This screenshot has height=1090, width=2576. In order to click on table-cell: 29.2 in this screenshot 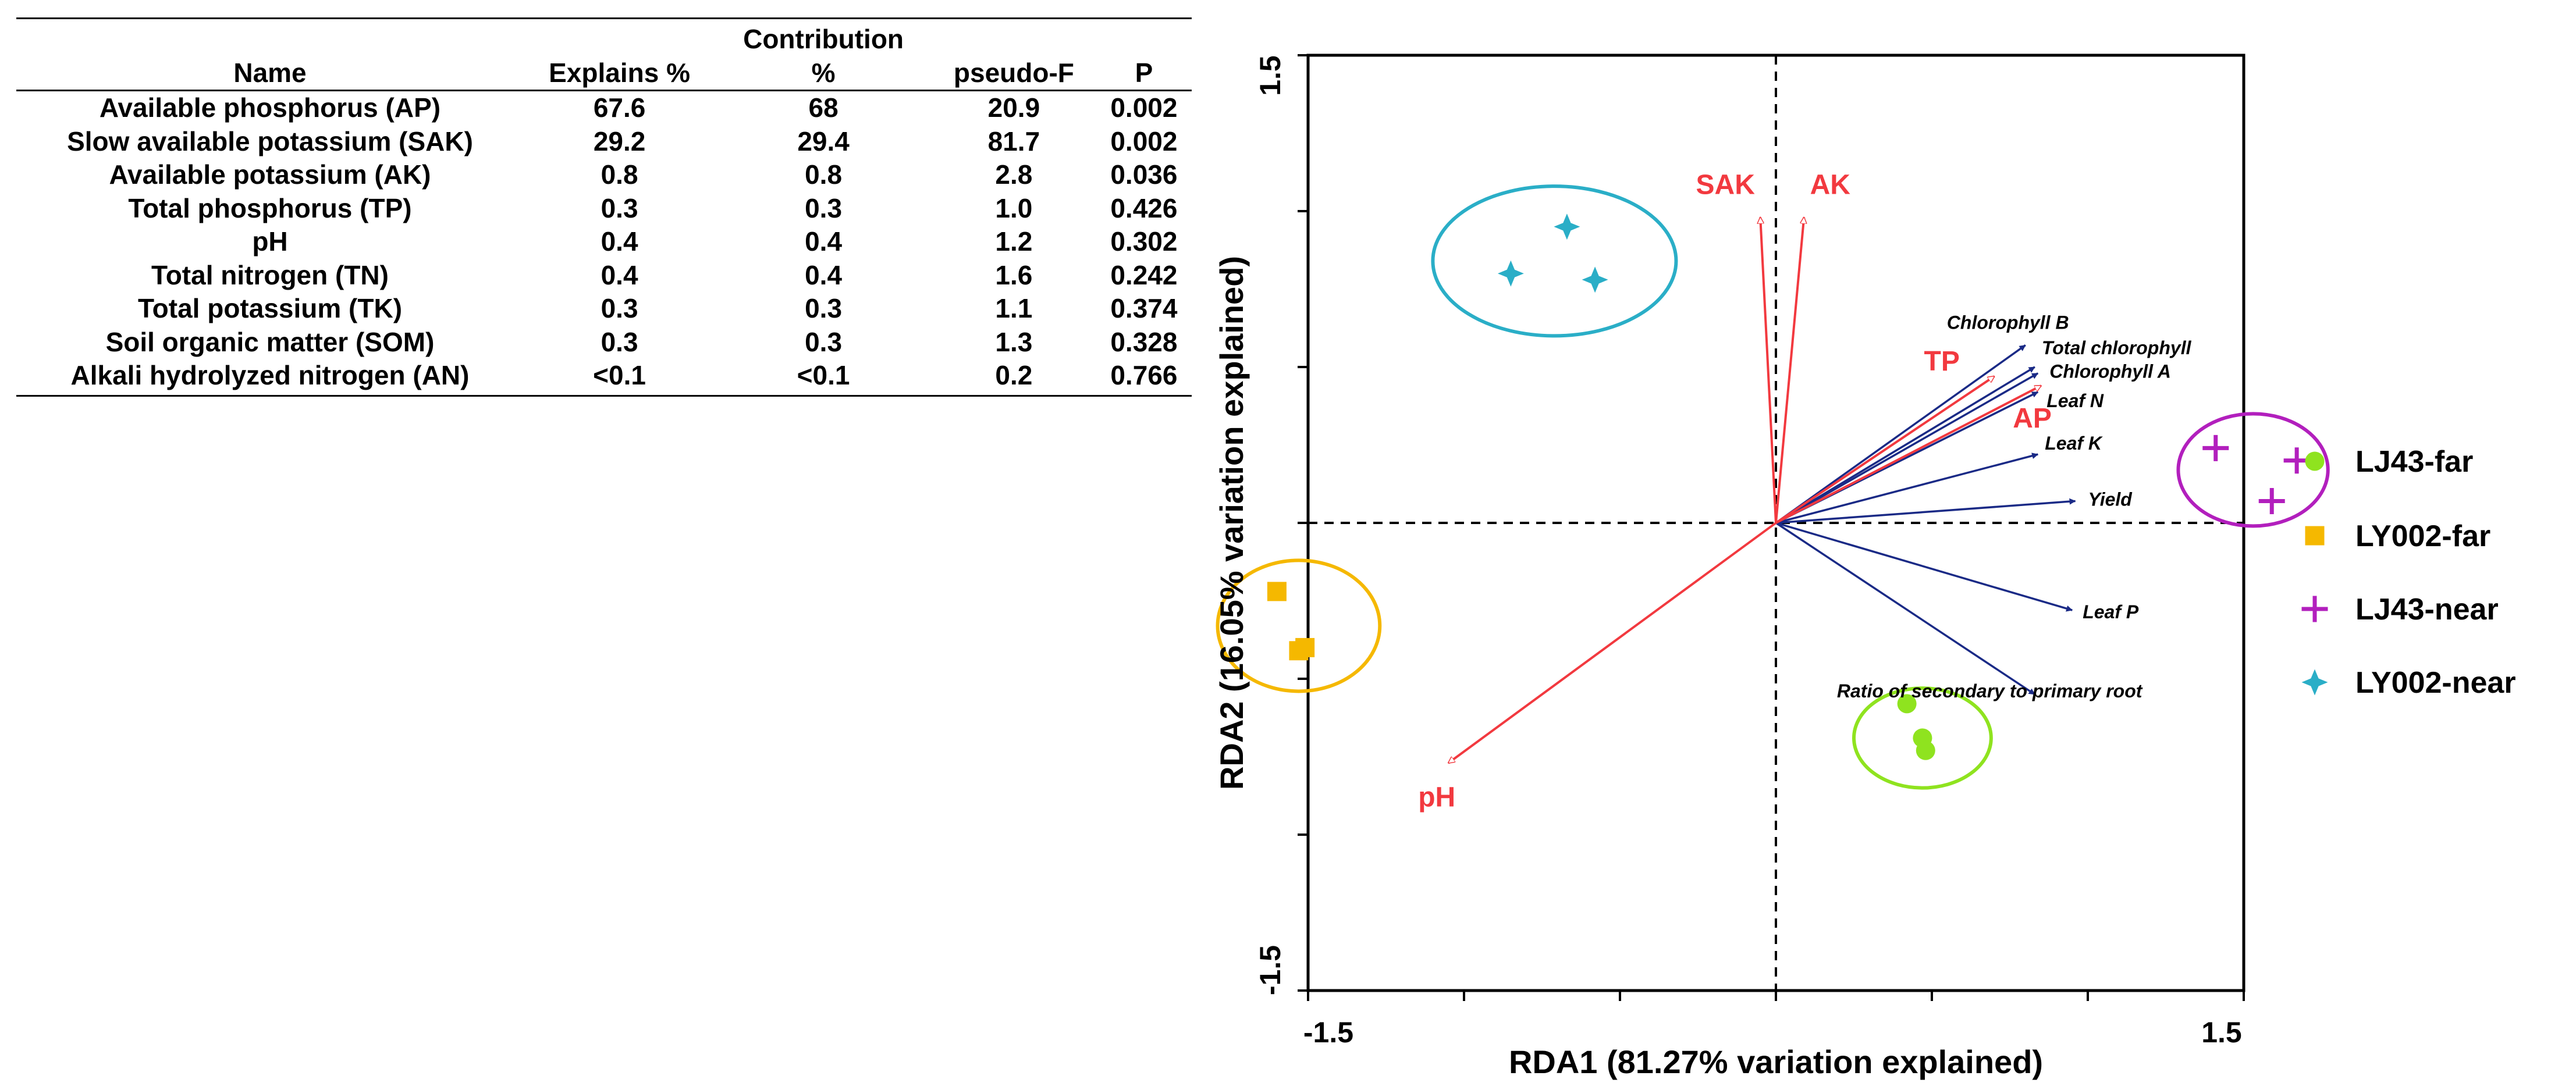, I will do `click(619, 141)`.